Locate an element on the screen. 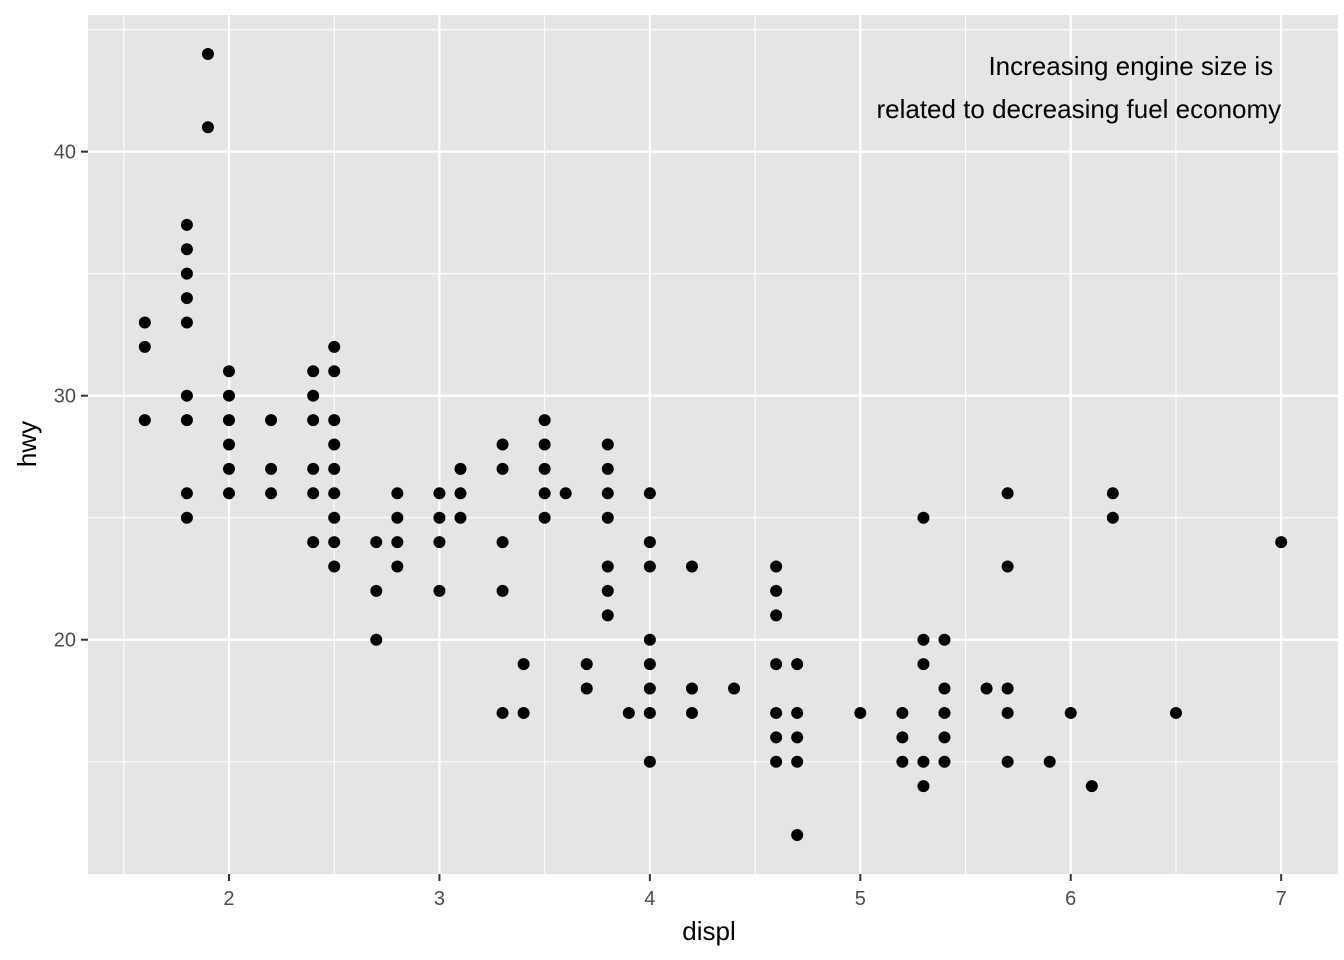 This screenshot has height=960, width=1344. x-tick-label: 7 is located at coordinates (1281, 899).